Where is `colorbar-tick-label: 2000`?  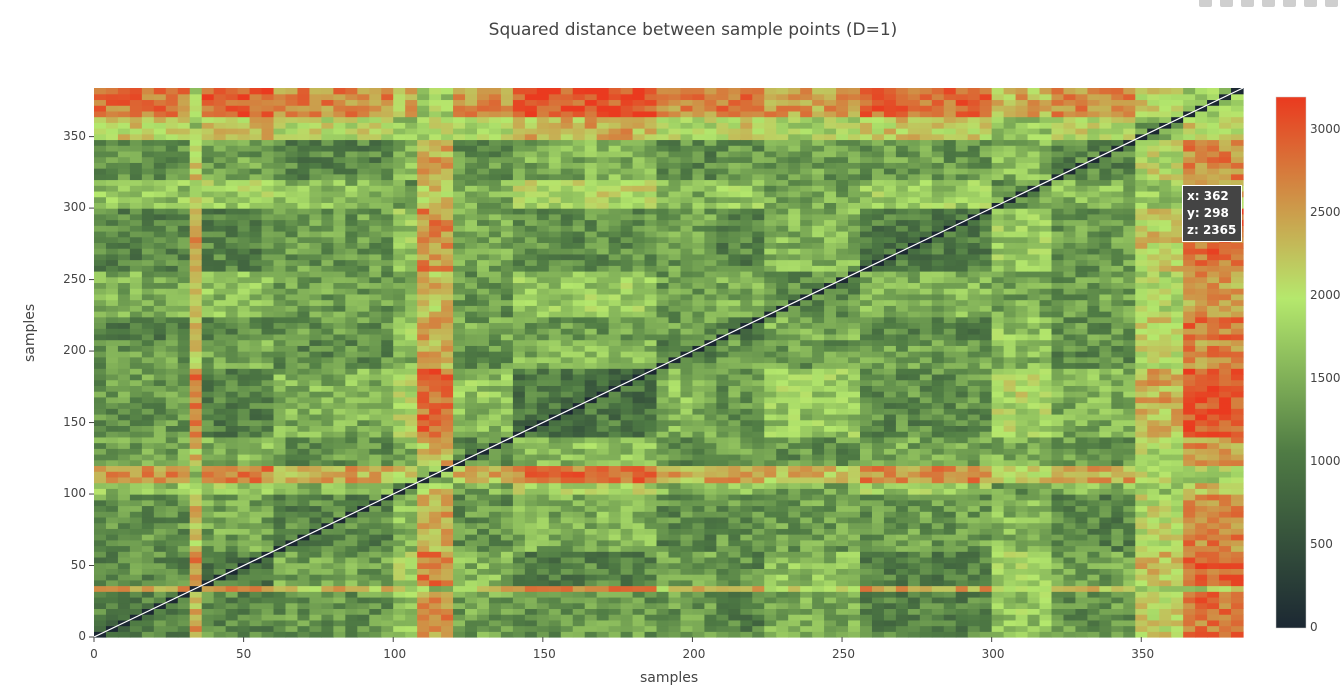
colorbar-tick-label: 2000 is located at coordinates (1325, 295).